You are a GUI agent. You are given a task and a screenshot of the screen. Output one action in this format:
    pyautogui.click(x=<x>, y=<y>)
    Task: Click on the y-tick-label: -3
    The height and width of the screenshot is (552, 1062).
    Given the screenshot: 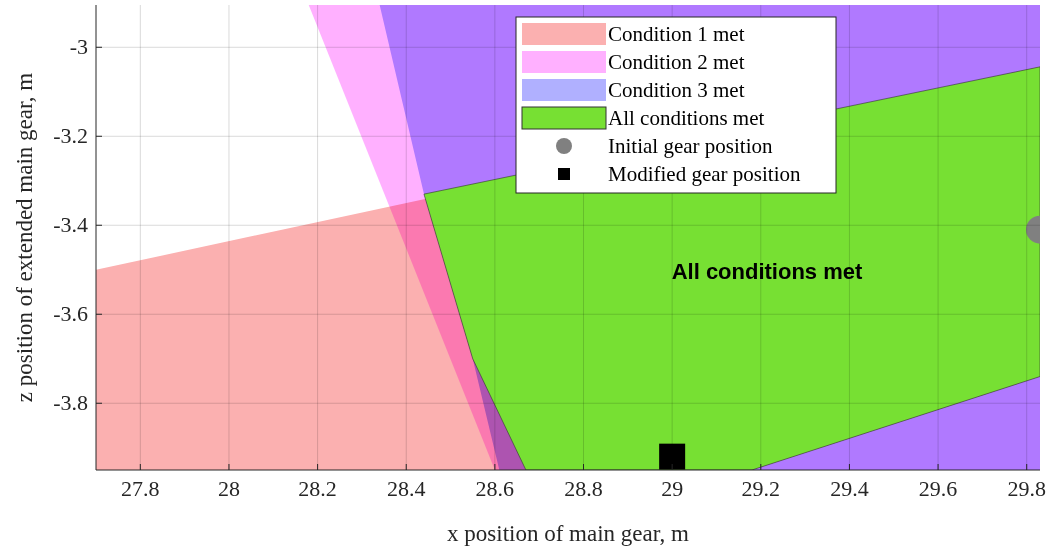 What is the action you would take?
    pyautogui.click(x=78, y=47)
    